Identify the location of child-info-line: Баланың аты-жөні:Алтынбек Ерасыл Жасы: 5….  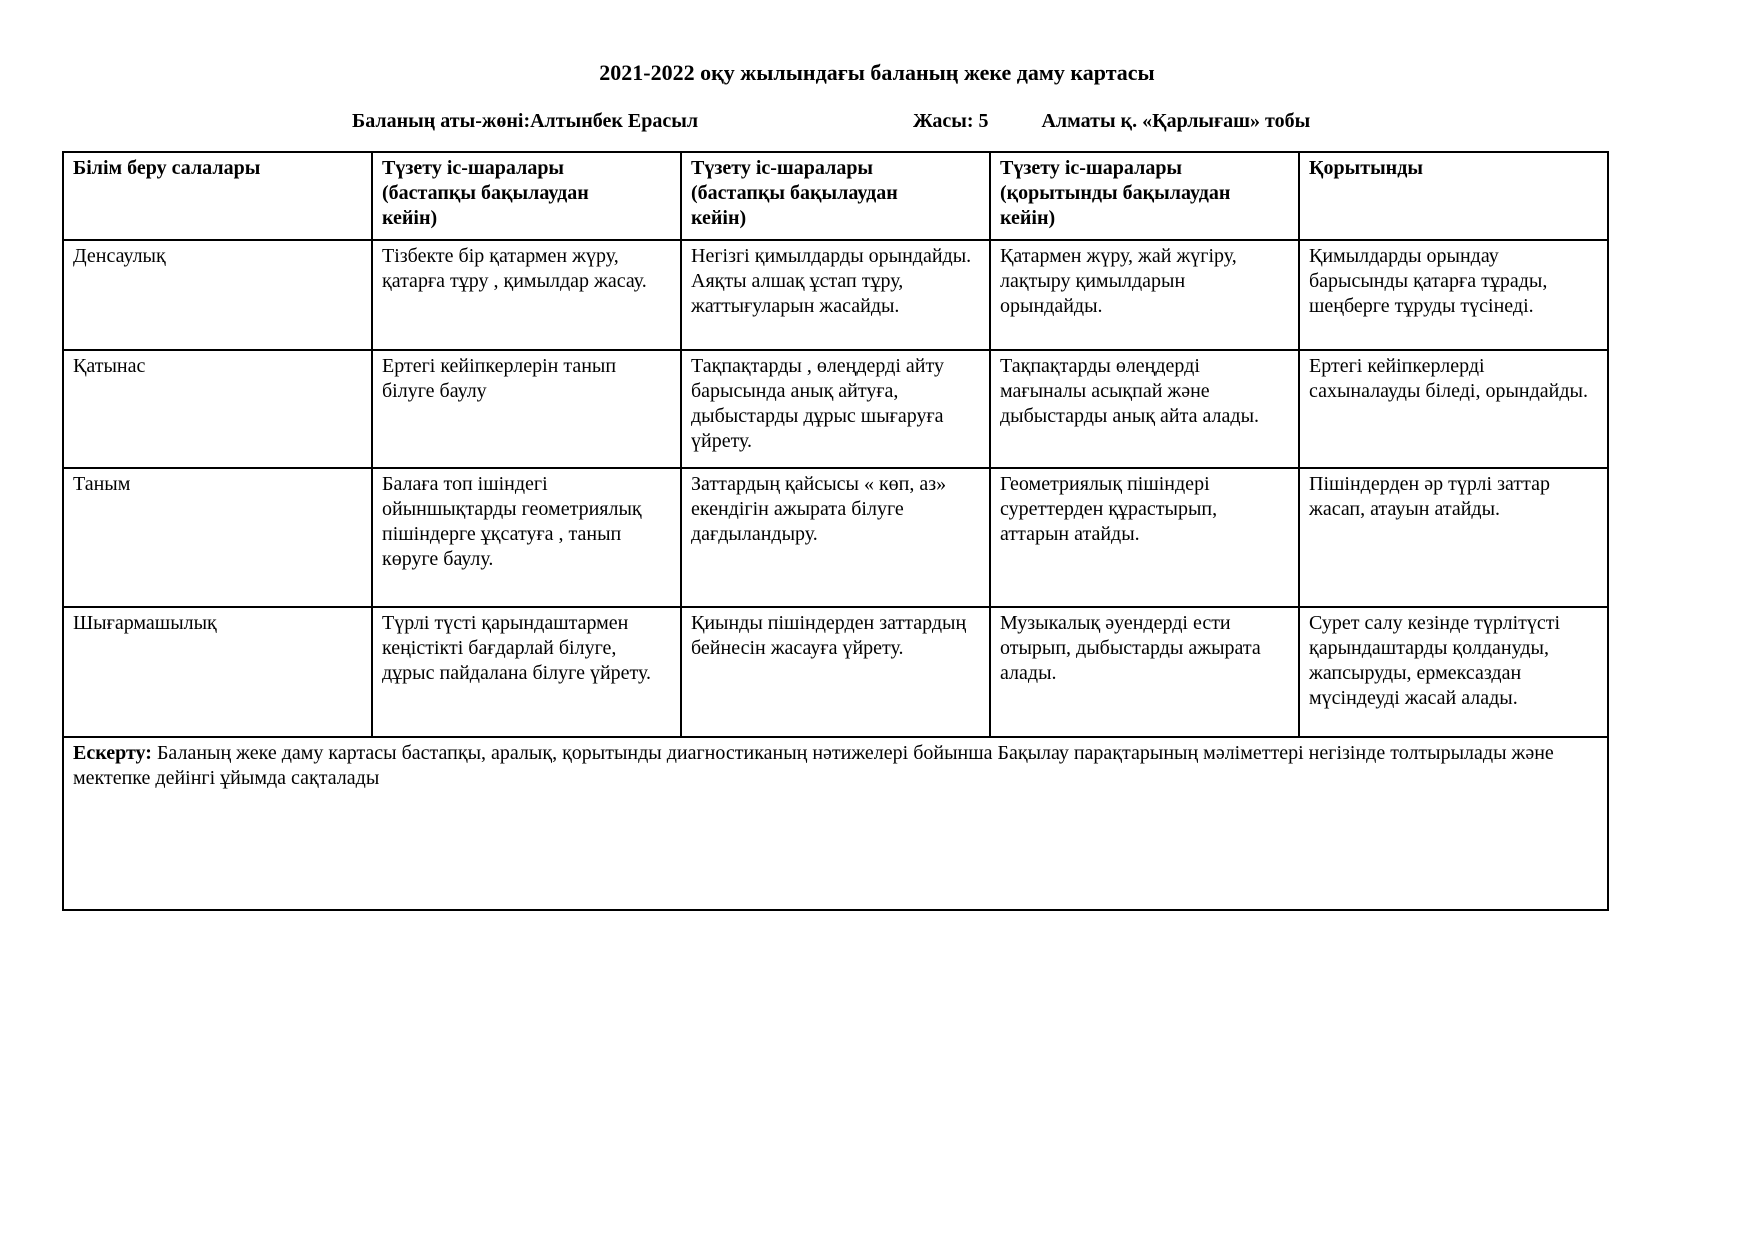
(1053, 121).